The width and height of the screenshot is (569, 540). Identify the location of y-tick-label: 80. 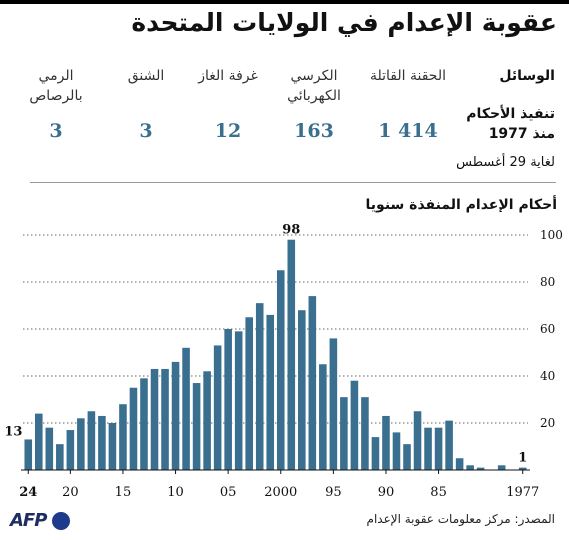
(547, 282).